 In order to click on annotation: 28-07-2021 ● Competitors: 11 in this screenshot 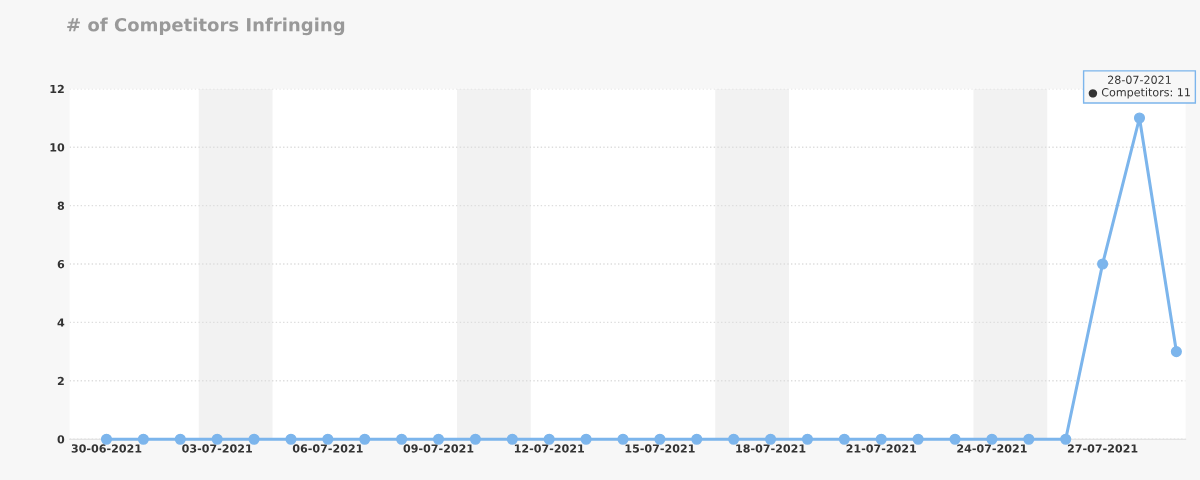, I will do `click(1139, 87)`.